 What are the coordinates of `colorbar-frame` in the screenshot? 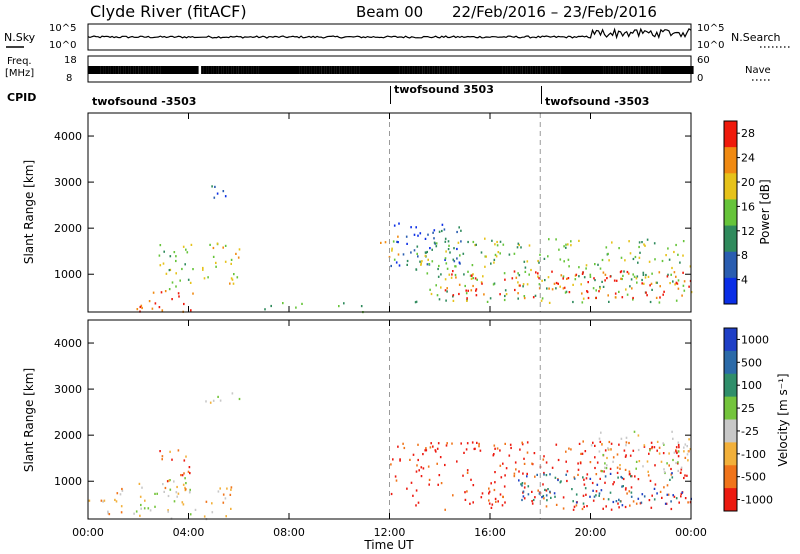 It's located at (730, 419).